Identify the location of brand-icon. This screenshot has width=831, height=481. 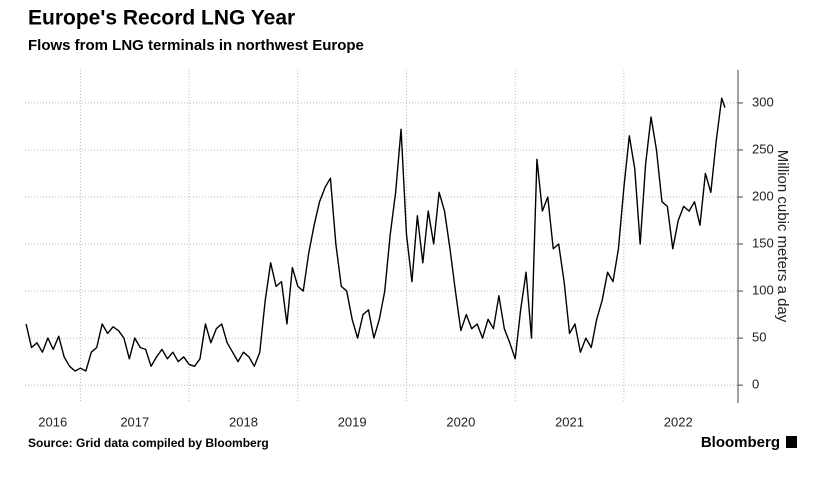
(791, 442).